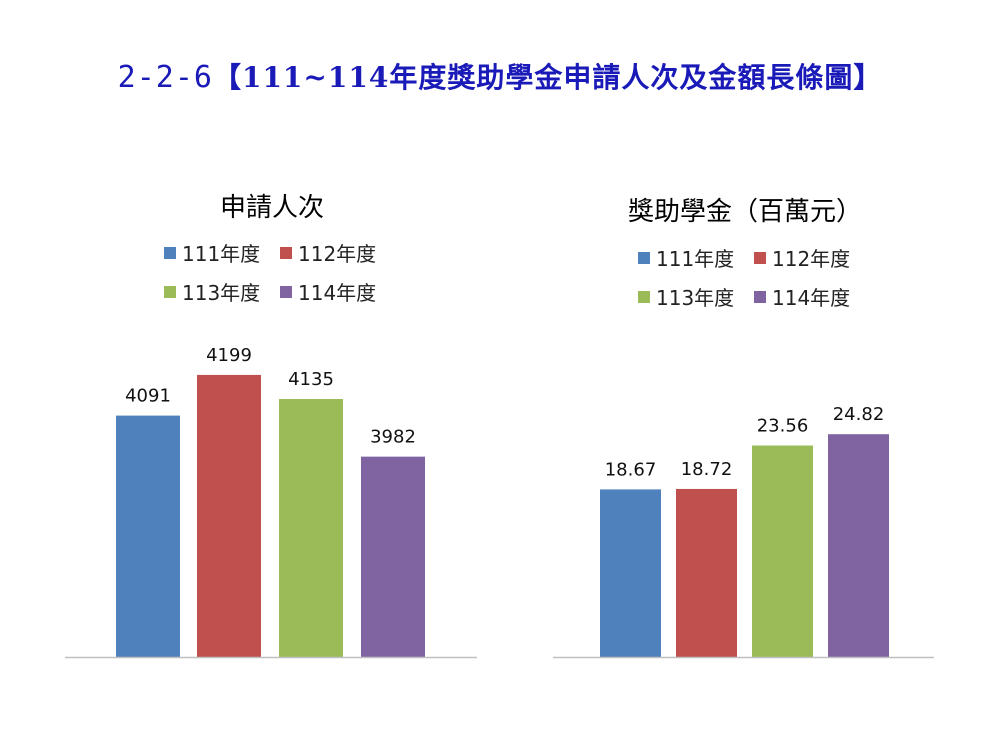 The width and height of the screenshot is (1000, 750). Describe the element at coordinates (859, 414) in the screenshot. I see `bar-label-amount-114: 24.82` at that location.